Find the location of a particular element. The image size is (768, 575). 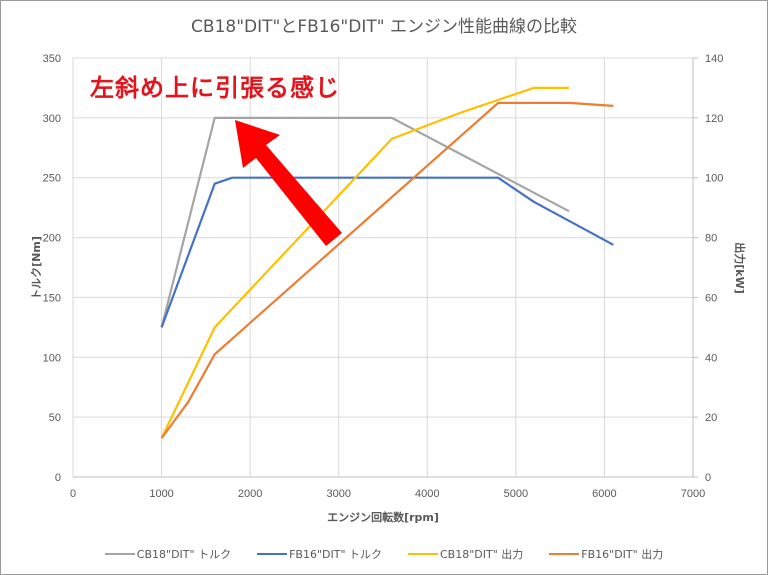

y-tick-label: 250 is located at coordinates (52, 179).